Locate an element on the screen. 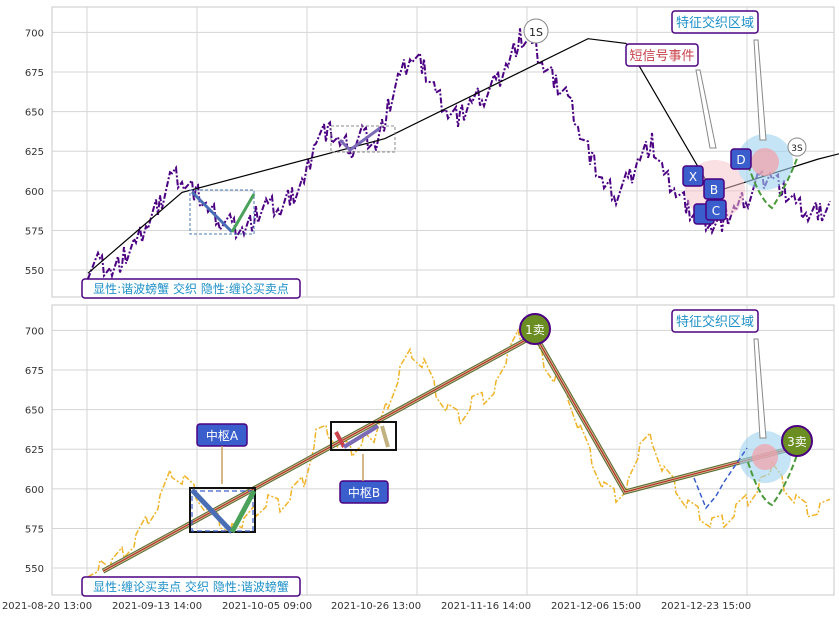 Image resolution: width=839 pixels, height=617 pixels. pattern-point-label: X is located at coordinates (693, 177).